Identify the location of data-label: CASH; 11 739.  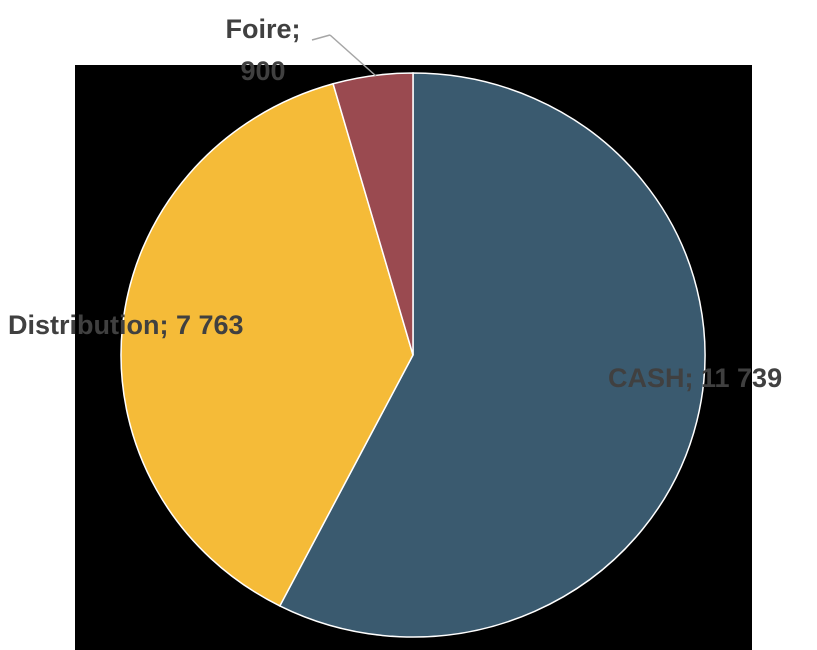
(695, 378).